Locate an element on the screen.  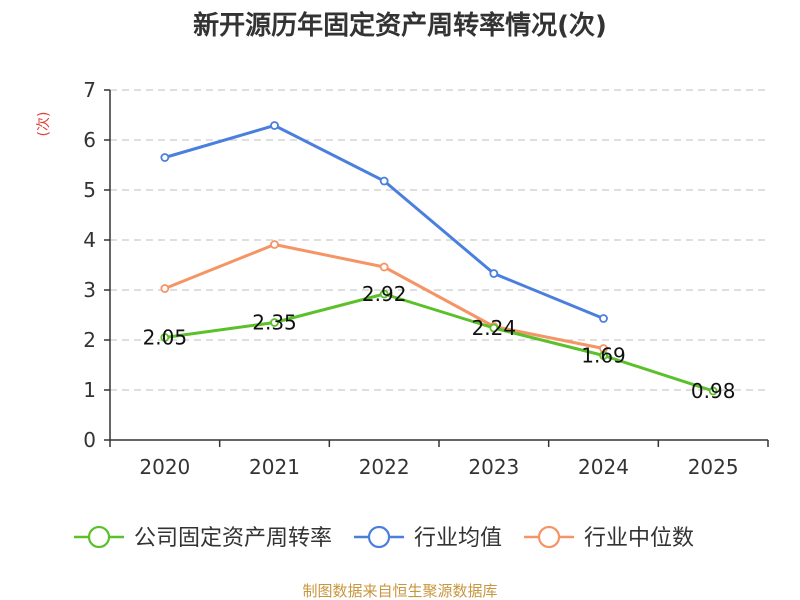
x-tick-label: 2021 is located at coordinates (274, 467).